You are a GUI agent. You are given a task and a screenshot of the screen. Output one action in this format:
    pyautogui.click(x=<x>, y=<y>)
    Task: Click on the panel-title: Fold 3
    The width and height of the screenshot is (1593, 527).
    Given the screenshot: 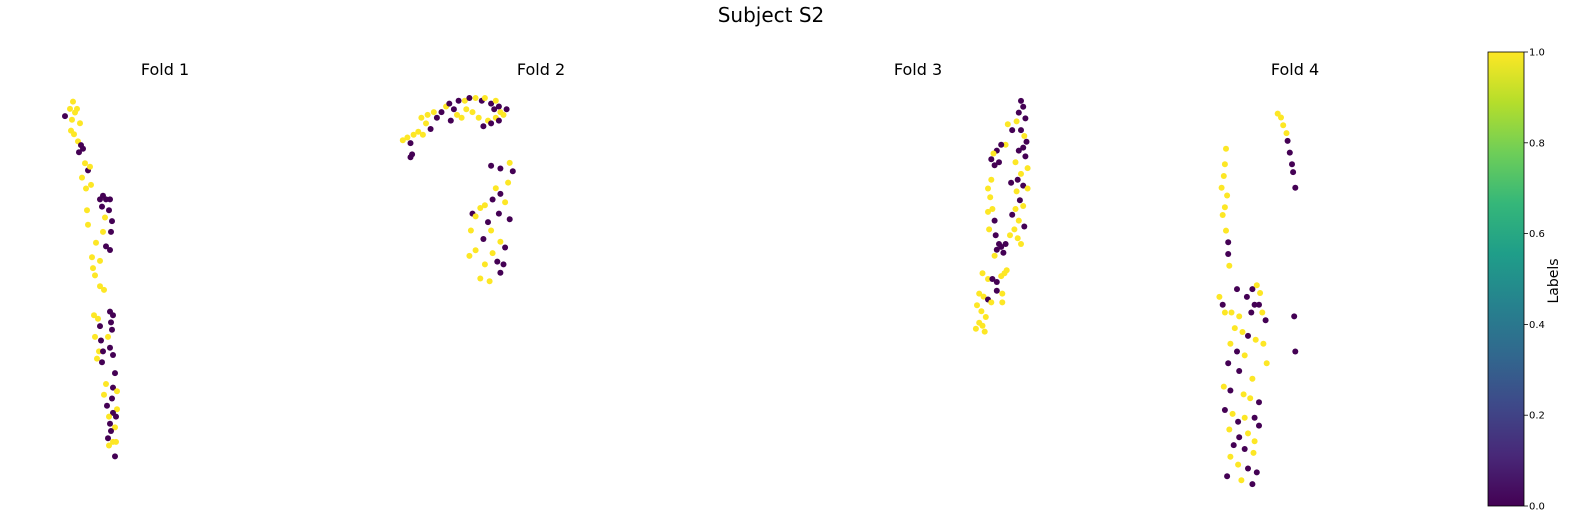 What is the action you would take?
    pyautogui.click(x=918, y=69)
    